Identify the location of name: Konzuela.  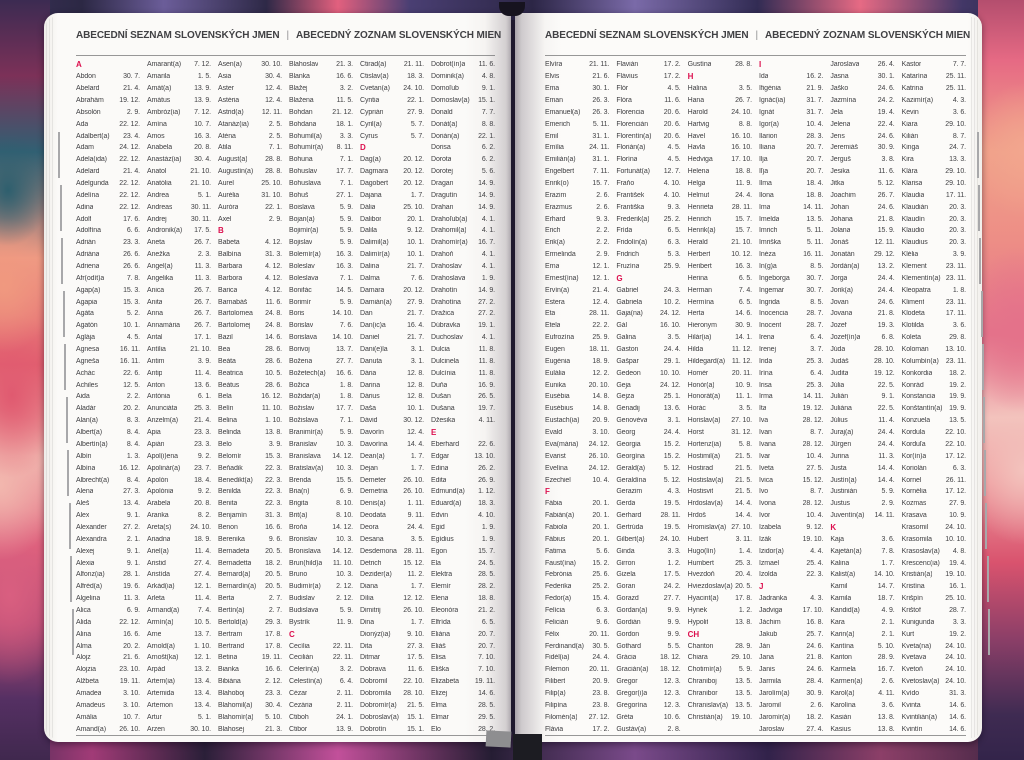
(916, 421).